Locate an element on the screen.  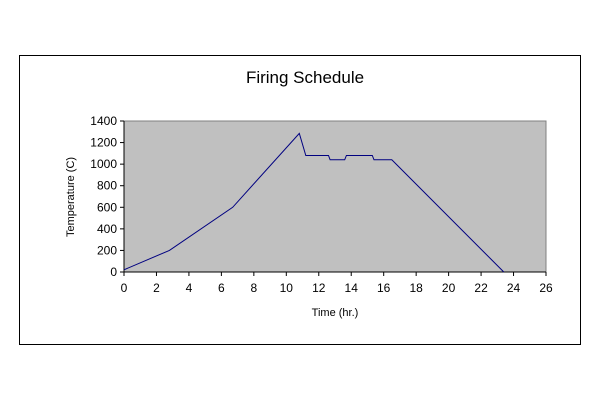
y-axis-label: Temperature (C) is located at coordinates (71, 197).